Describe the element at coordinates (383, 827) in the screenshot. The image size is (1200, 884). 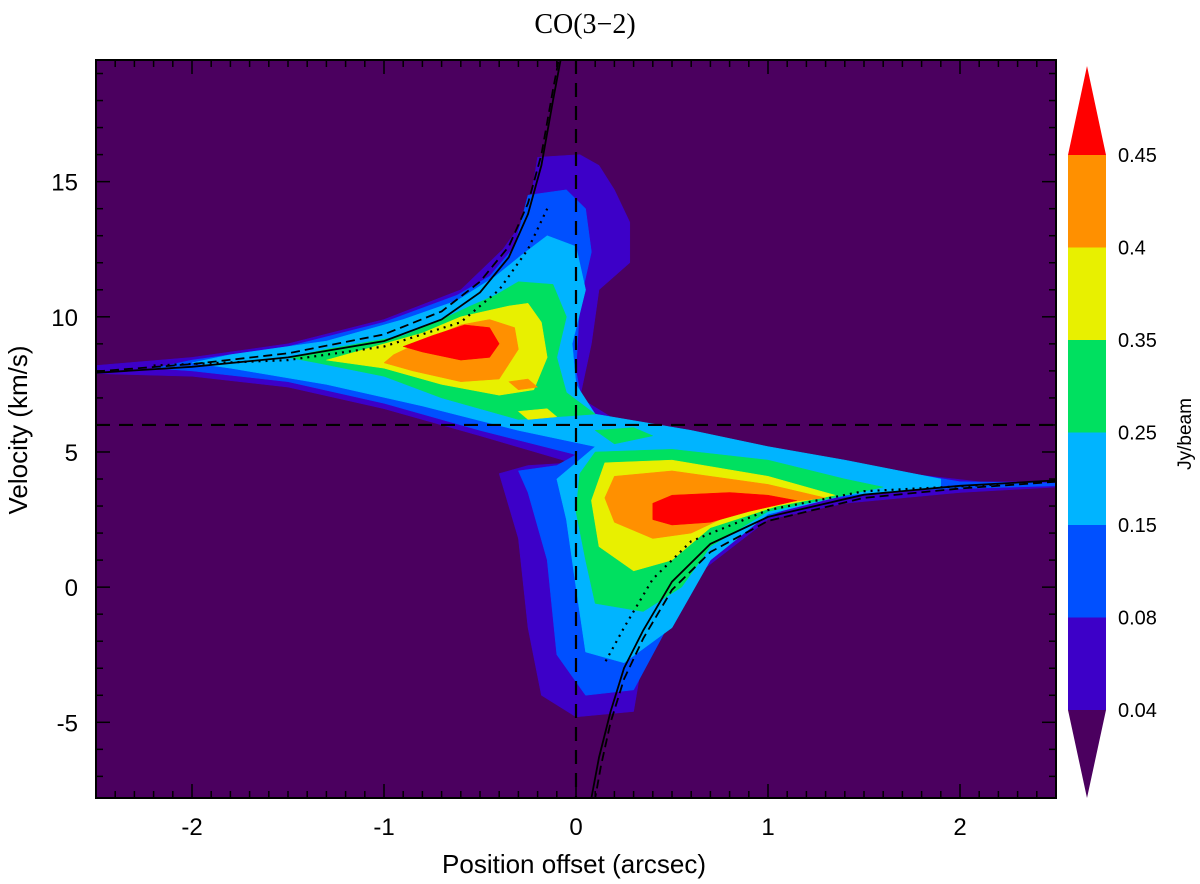
I see `x-tick-label: -1` at that location.